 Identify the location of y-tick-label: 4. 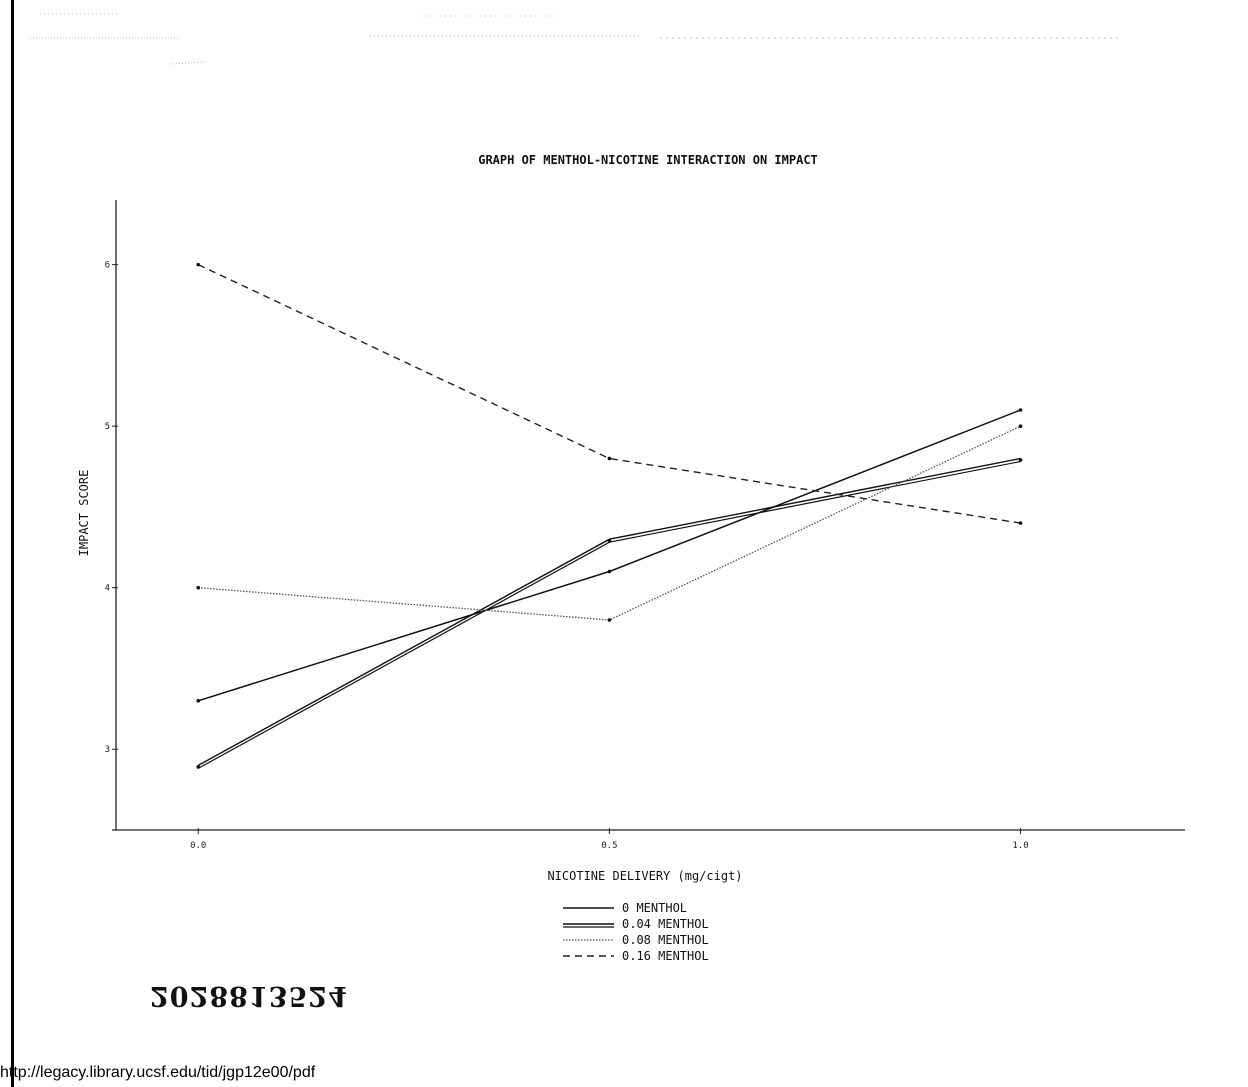
(107, 589).